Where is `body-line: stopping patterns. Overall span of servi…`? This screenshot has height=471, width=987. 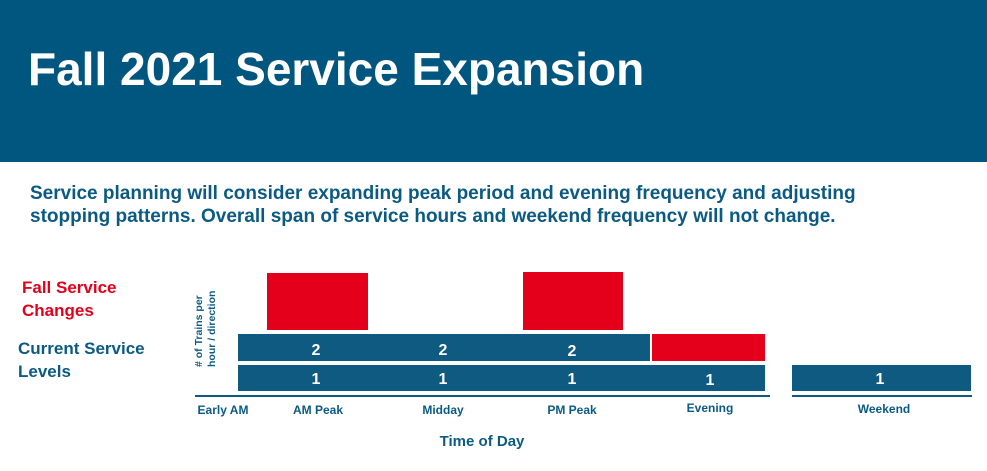 body-line: stopping patterns. Overall span of servi… is located at coordinates (433, 216).